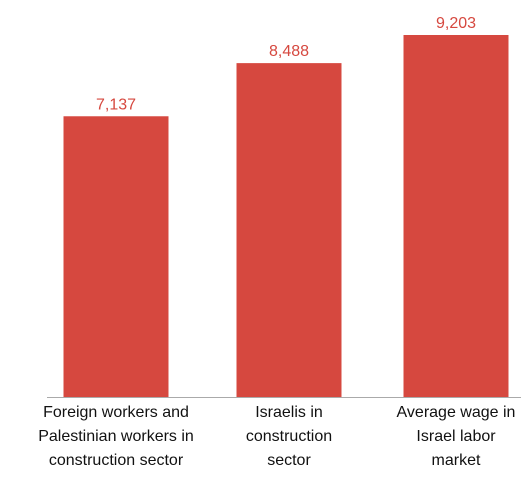 Image resolution: width=521 pixels, height=499 pixels. I want to click on value-label: 8,488, so click(289, 51).